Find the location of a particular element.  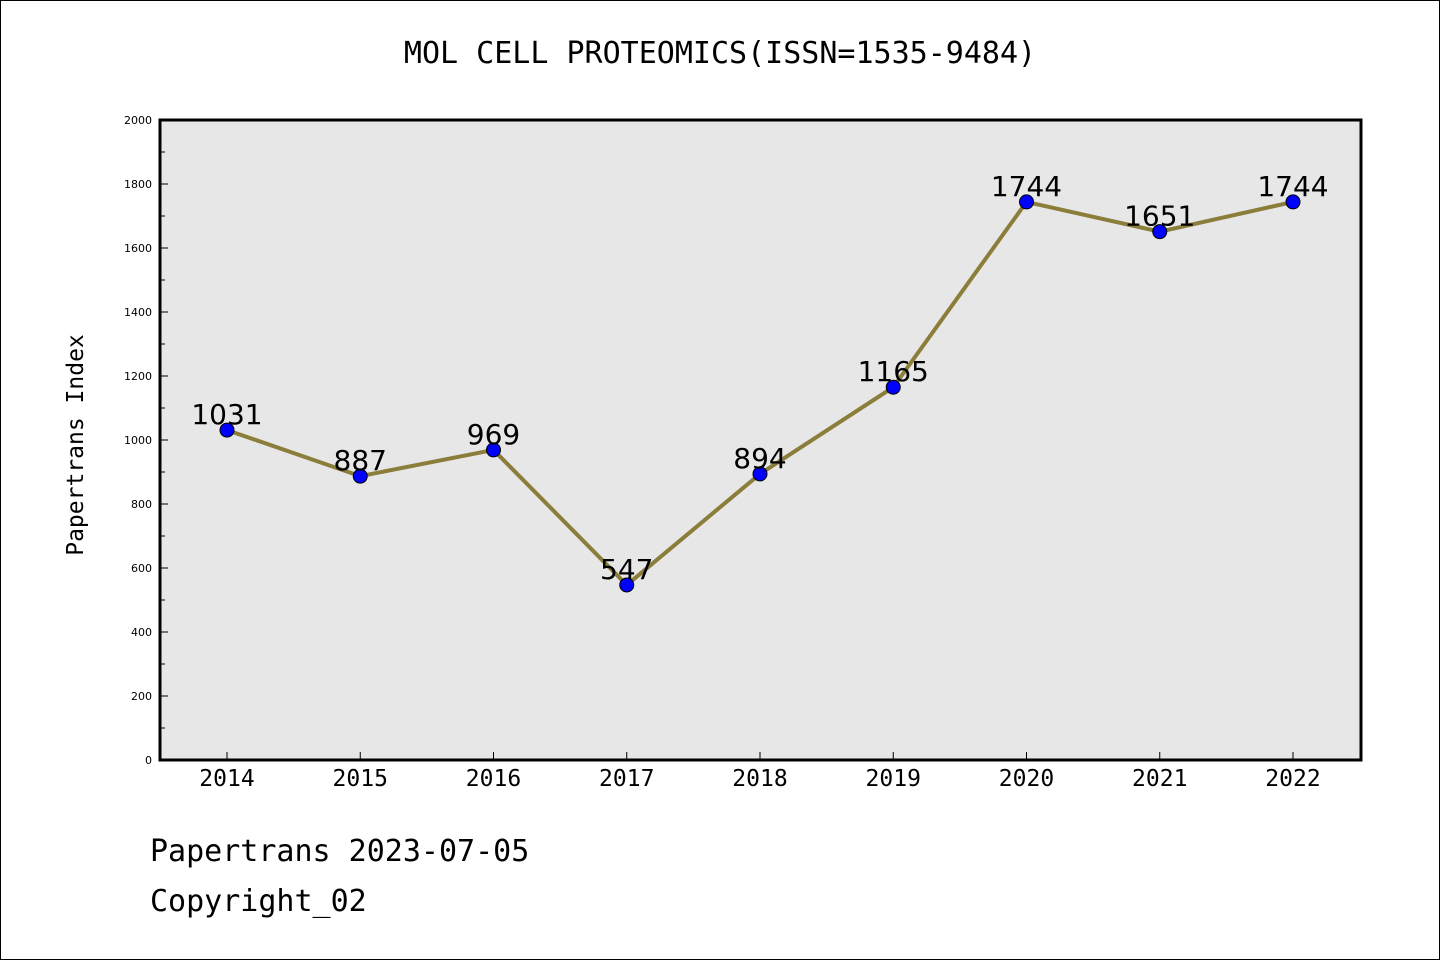

y-tick-label: 1000 is located at coordinates (138, 440).